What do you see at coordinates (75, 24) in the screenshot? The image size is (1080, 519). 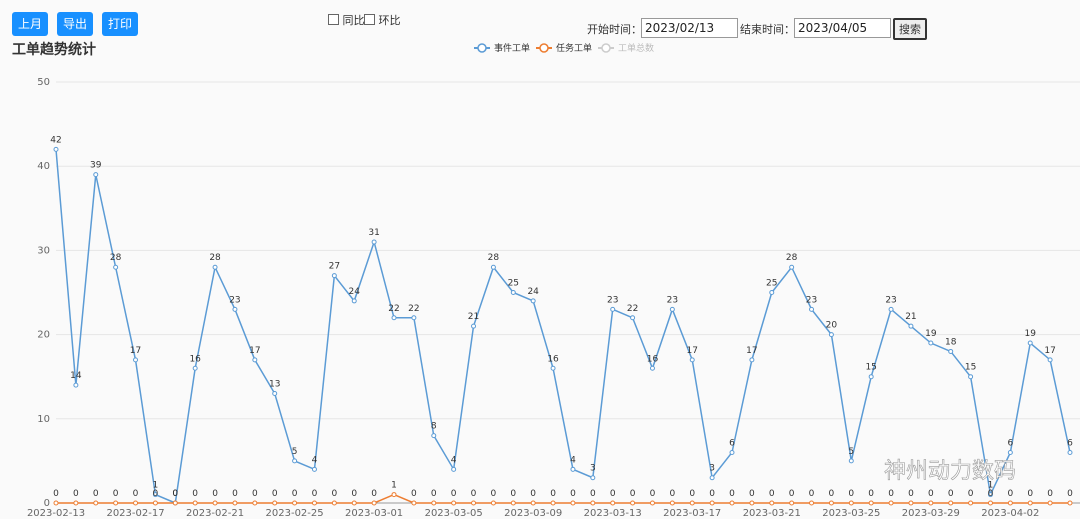 I see `export-button: 导出` at bounding box center [75, 24].